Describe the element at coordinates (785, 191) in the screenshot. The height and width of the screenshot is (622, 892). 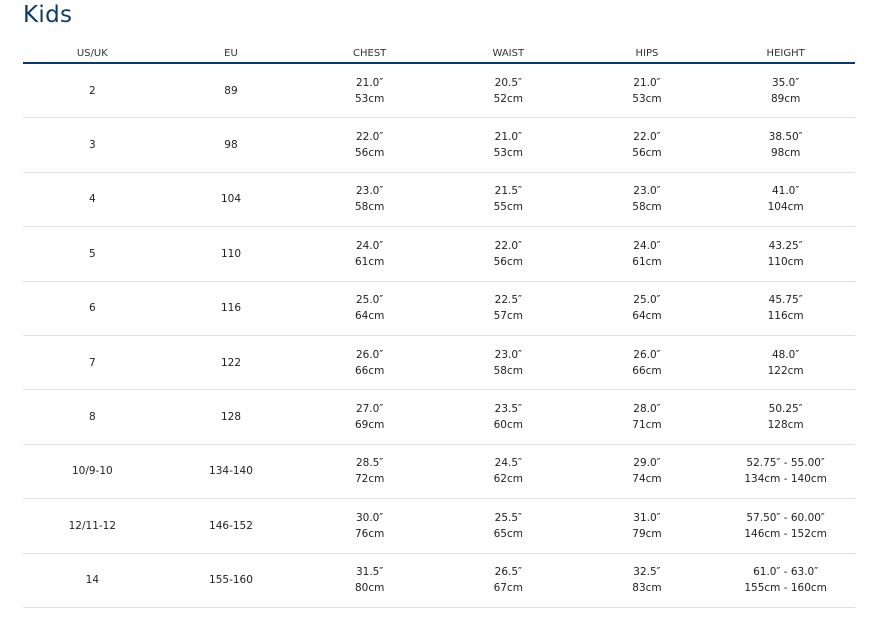
I see `value-inches: 41.0″` at that location.